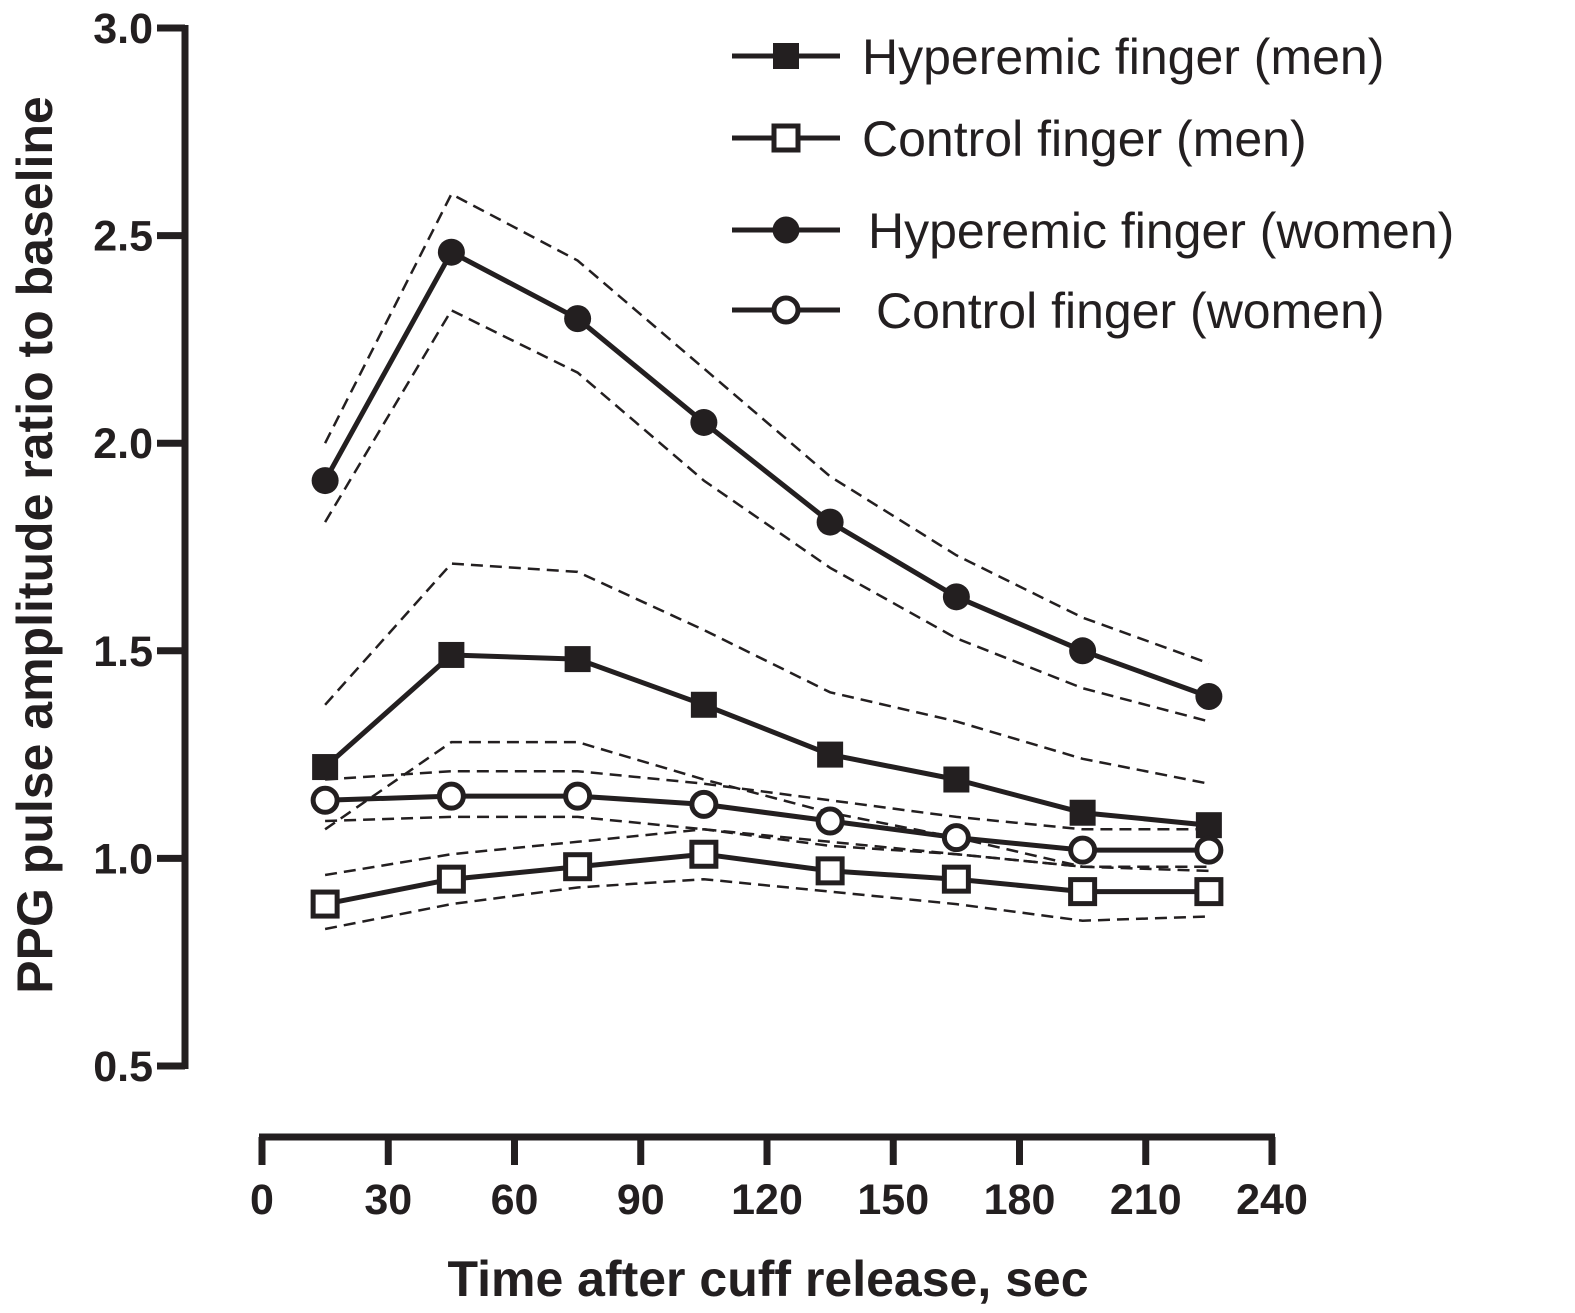 The height and width of the screenshot is (1313, 1575). I want to click on x-axis-title: Time after cuff release, sec, so click(767, 1279).